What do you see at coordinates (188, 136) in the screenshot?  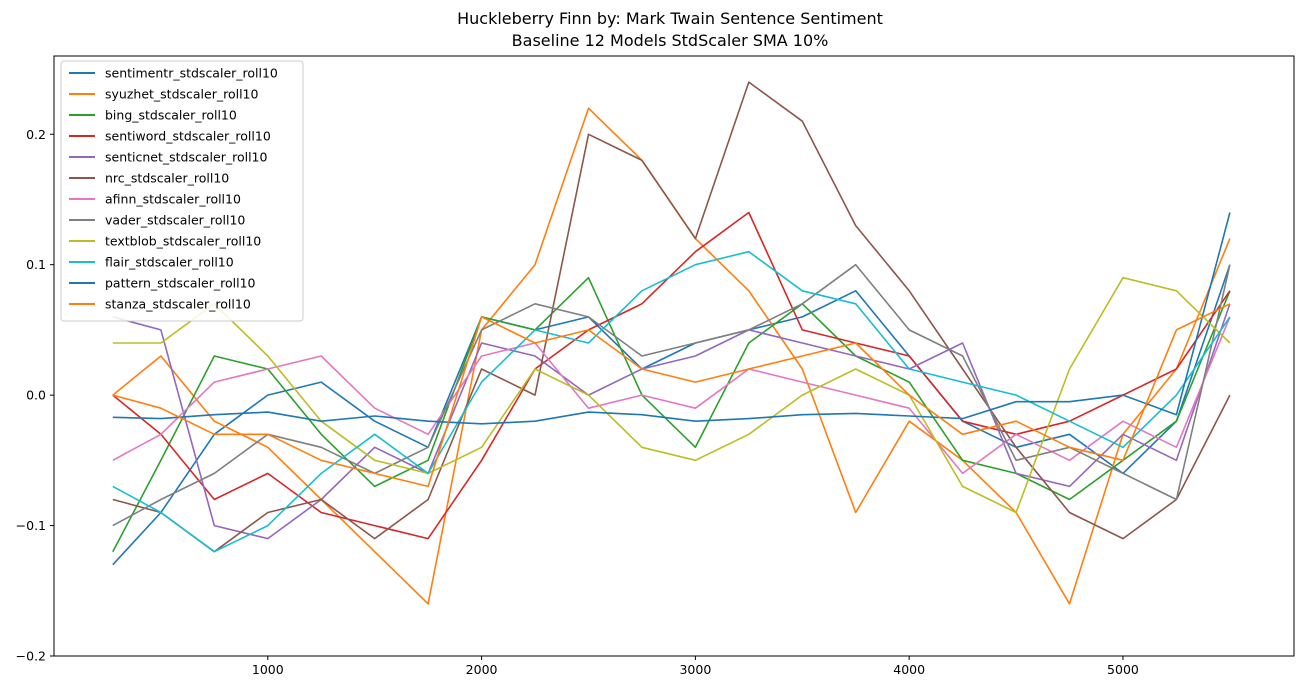 I see `legend-label: sentiword_stdscaler_roll10` at bounding box center [188, 136].